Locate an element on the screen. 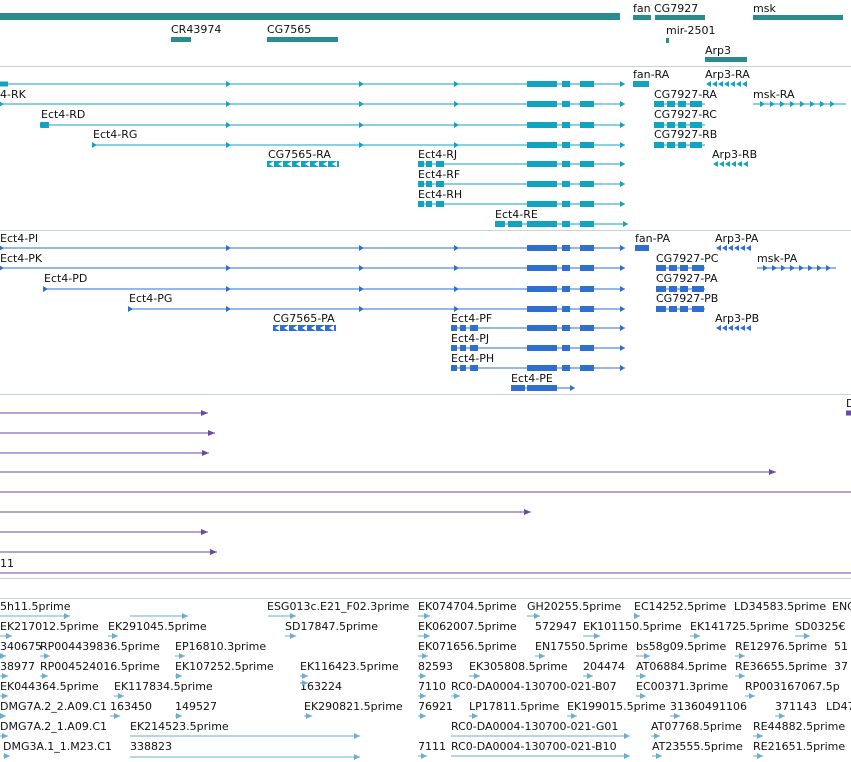  gene-bar-arp3 is located at coordinates (726, 59).